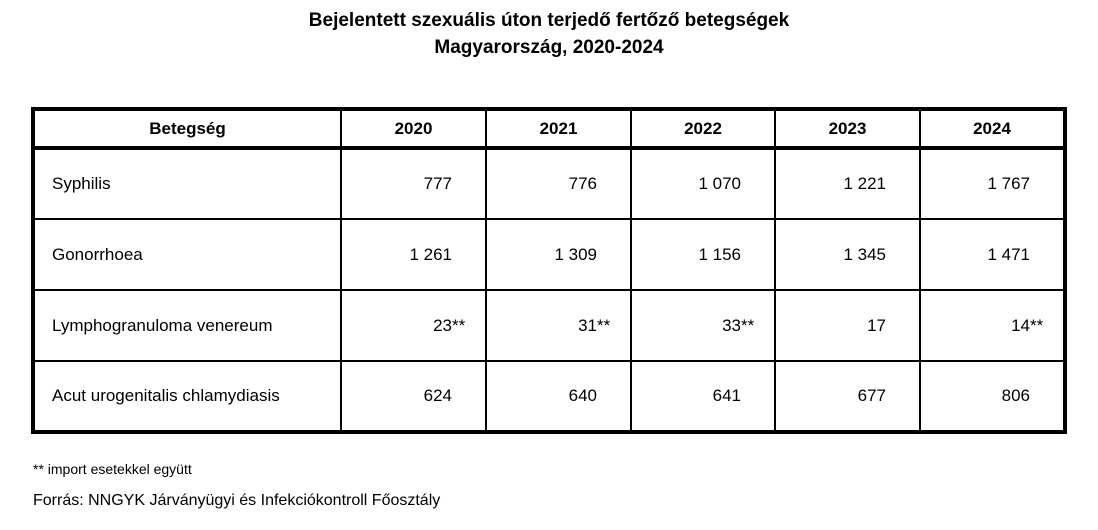  Describe the element at coordinates (1020, 325) in the screenshot. I see `cell-value: 14` at that location.